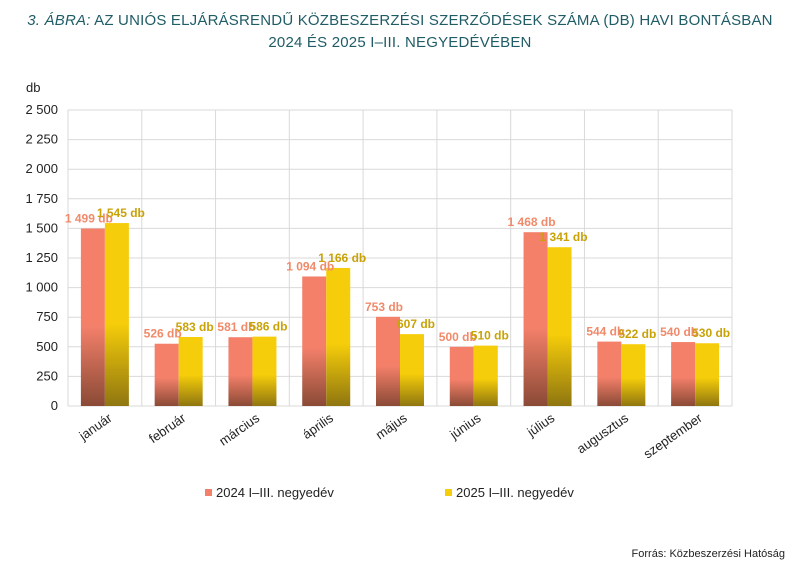  I want to click on data-label-2025: 530 db, so click(711, 333).